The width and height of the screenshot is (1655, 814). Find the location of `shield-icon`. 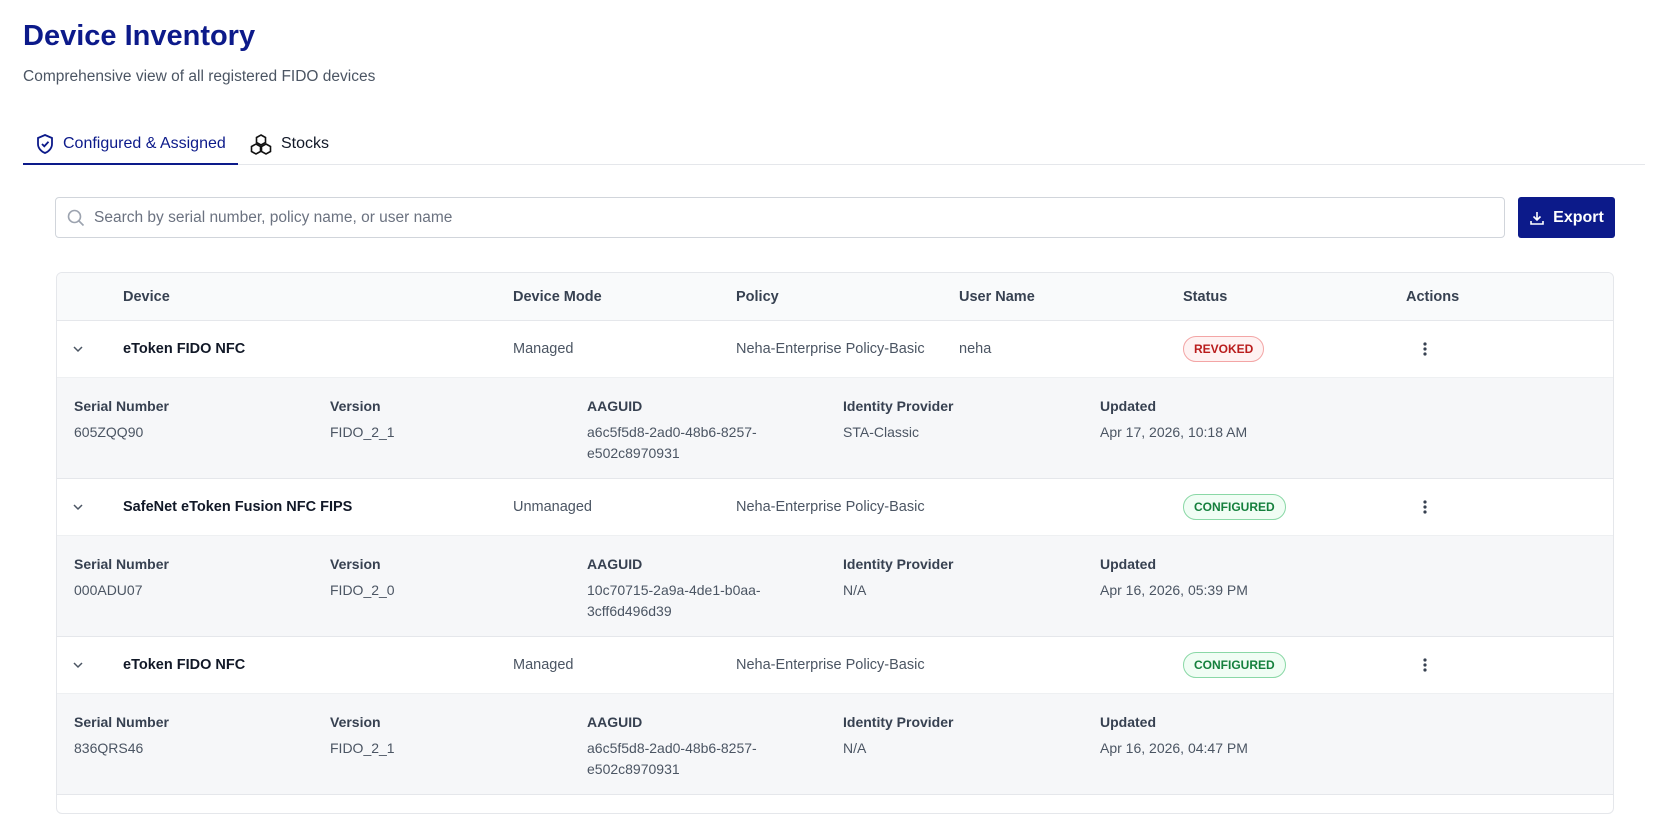

shield-icon is located at coordinates (45, 143).